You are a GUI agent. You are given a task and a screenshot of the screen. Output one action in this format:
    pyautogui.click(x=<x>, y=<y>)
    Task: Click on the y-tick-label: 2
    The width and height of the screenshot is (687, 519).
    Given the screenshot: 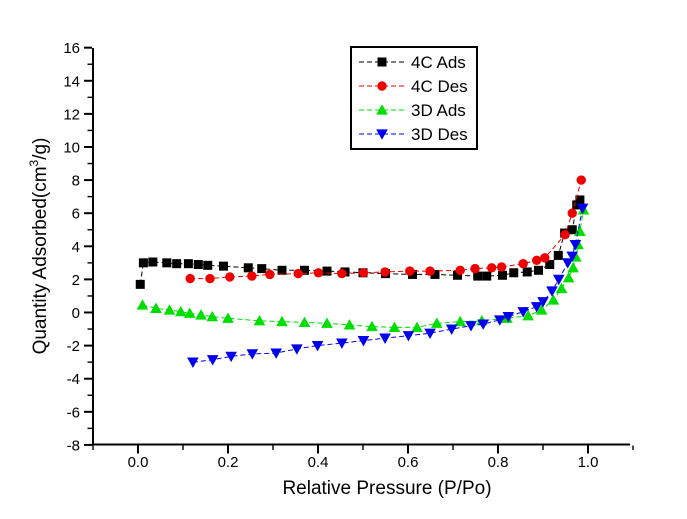 What is the action you would take?
    pyautogui.click(x=76, y=280)
    